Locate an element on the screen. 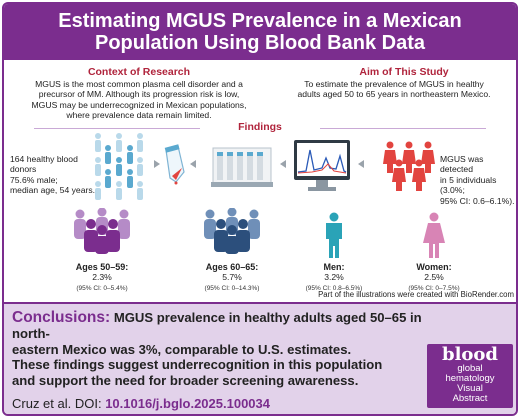 Image resolution: width=520 pixels, height=420 pixels. citation-prefix: Cruz et al. DOI: is located at coordinates (59, 403).